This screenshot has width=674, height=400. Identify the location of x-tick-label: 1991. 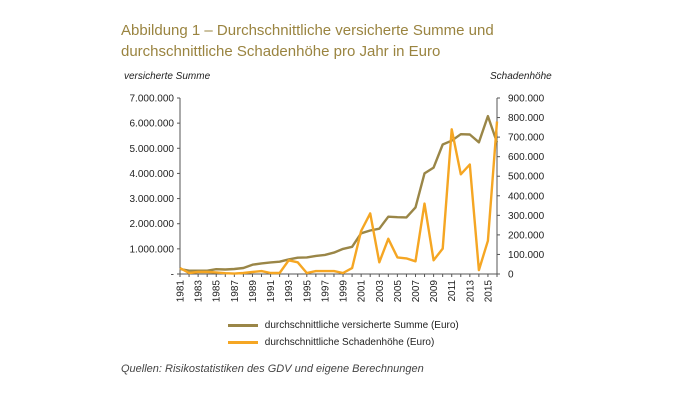
(271, 291).